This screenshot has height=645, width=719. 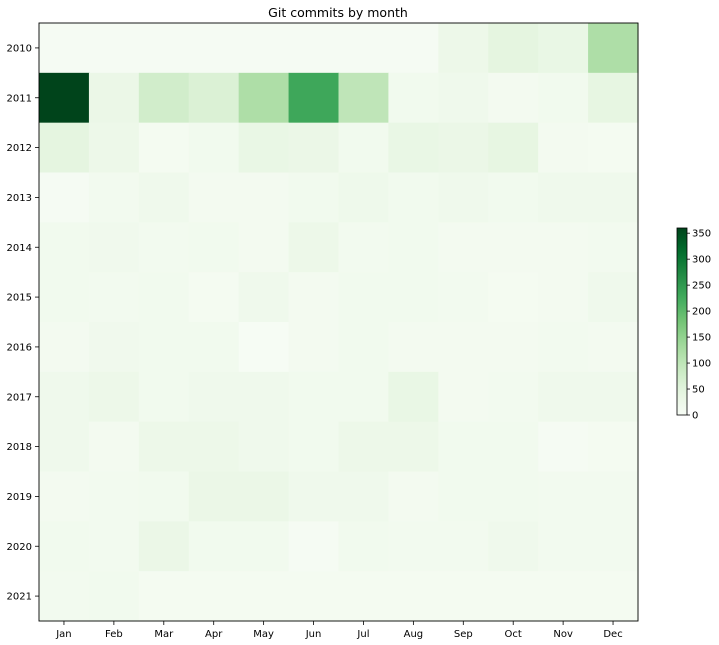 What do you see at coordinates (214, 98) in the screenshot?
I see `heatmap-cell-2011-Apr` at bounding box center [214, 98].